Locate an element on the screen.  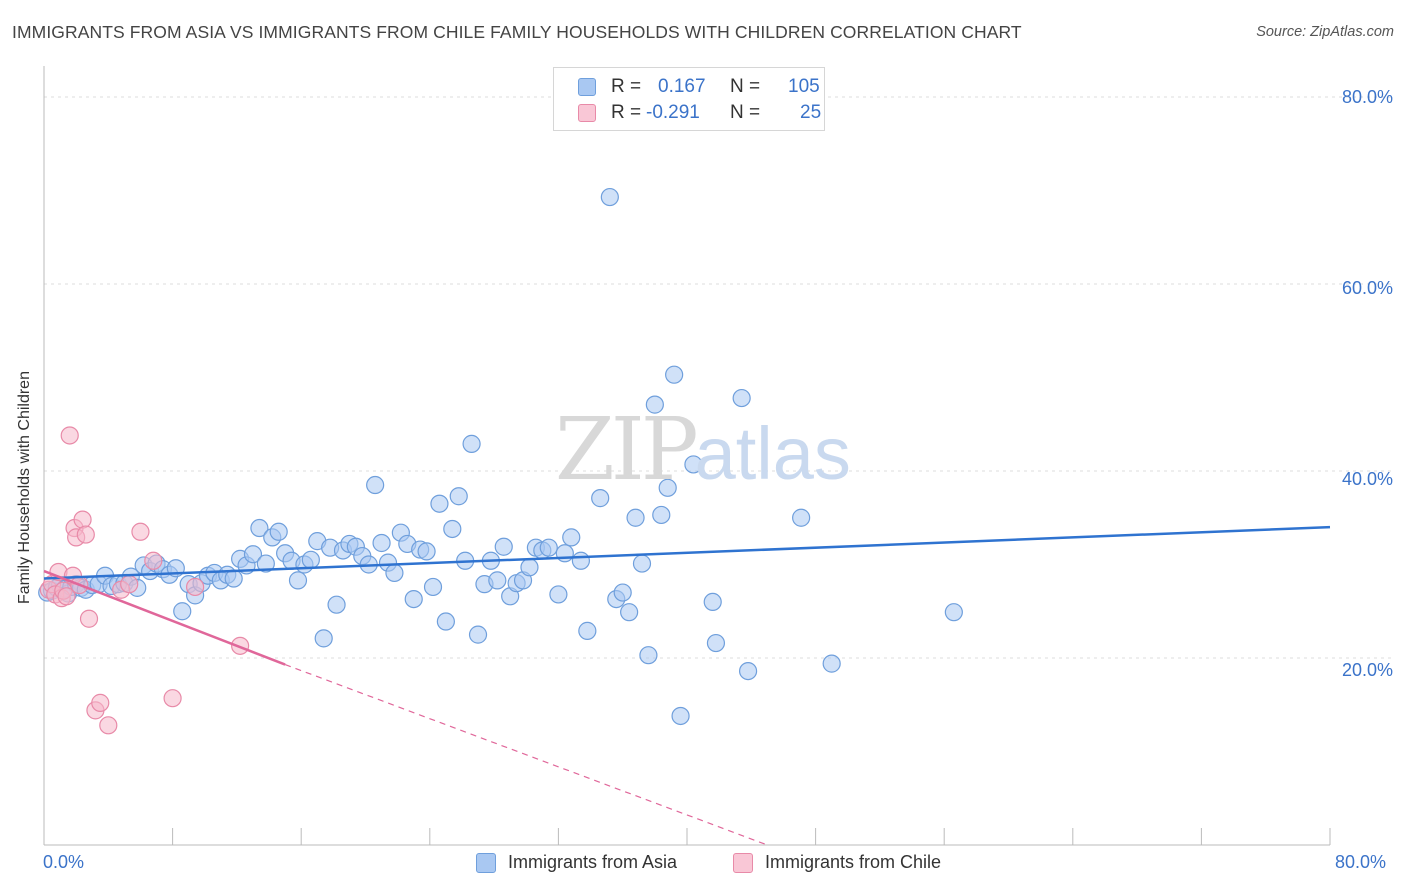
chile-trend-line is located at coordinates (164, 617).